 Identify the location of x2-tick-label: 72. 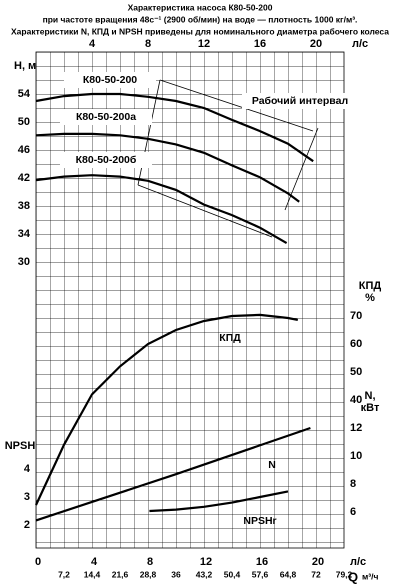
(316, 574).